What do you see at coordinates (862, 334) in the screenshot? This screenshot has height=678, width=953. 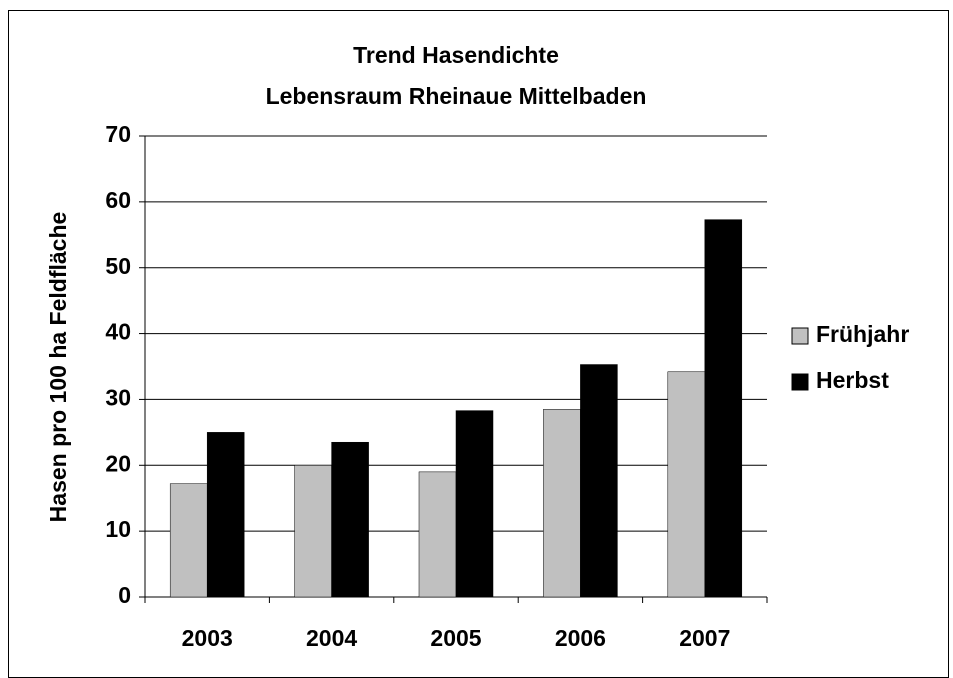 I see `legend-label: Frühjahr` at bounding box center [862, 334].